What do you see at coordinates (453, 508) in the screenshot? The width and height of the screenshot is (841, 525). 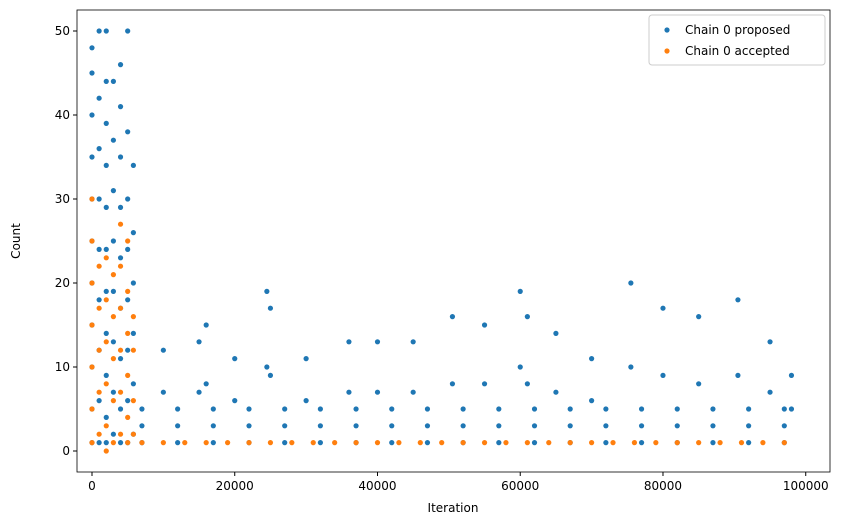 I see `x-axis-label: Iteration` at bounding box center [453, 508].